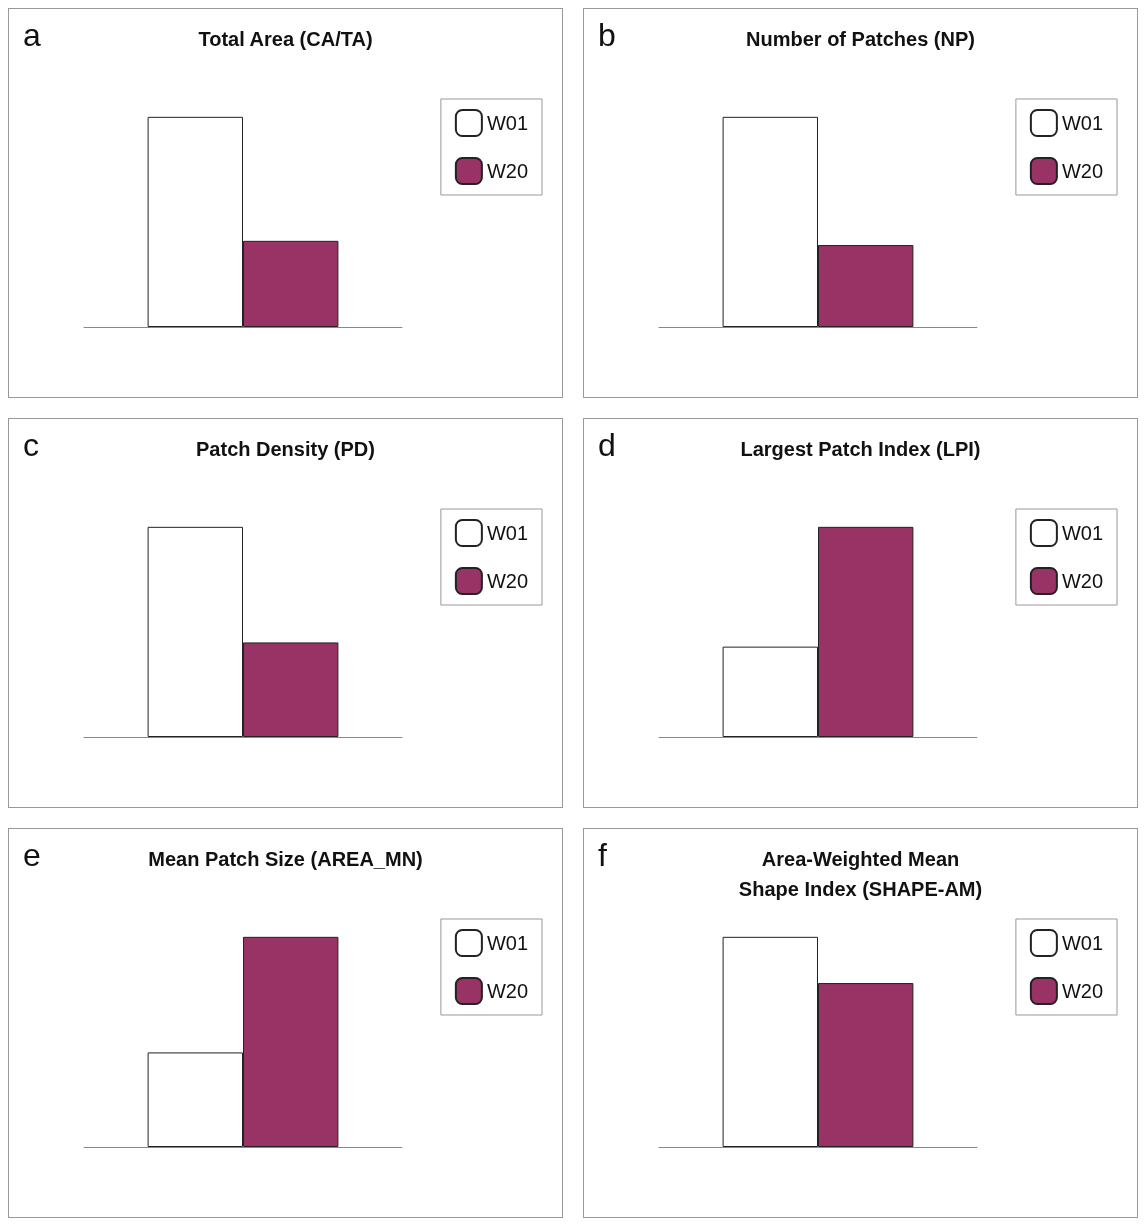 The image size is (1147, 1232). Describe the element at coordinates (607, 445) in the screenshot. I see `text: d` at that location.